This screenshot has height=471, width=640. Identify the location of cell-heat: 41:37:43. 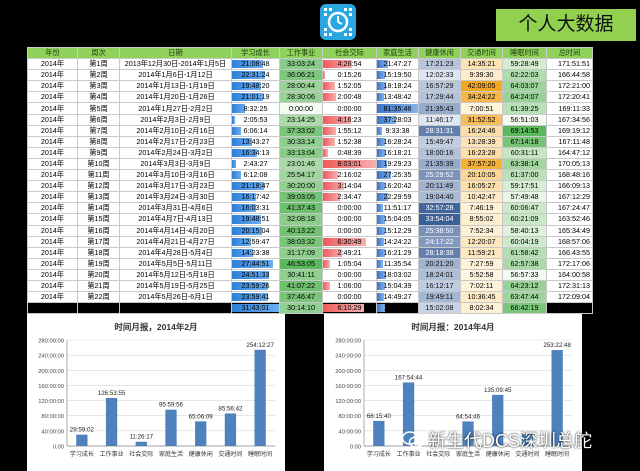
(301, 208).